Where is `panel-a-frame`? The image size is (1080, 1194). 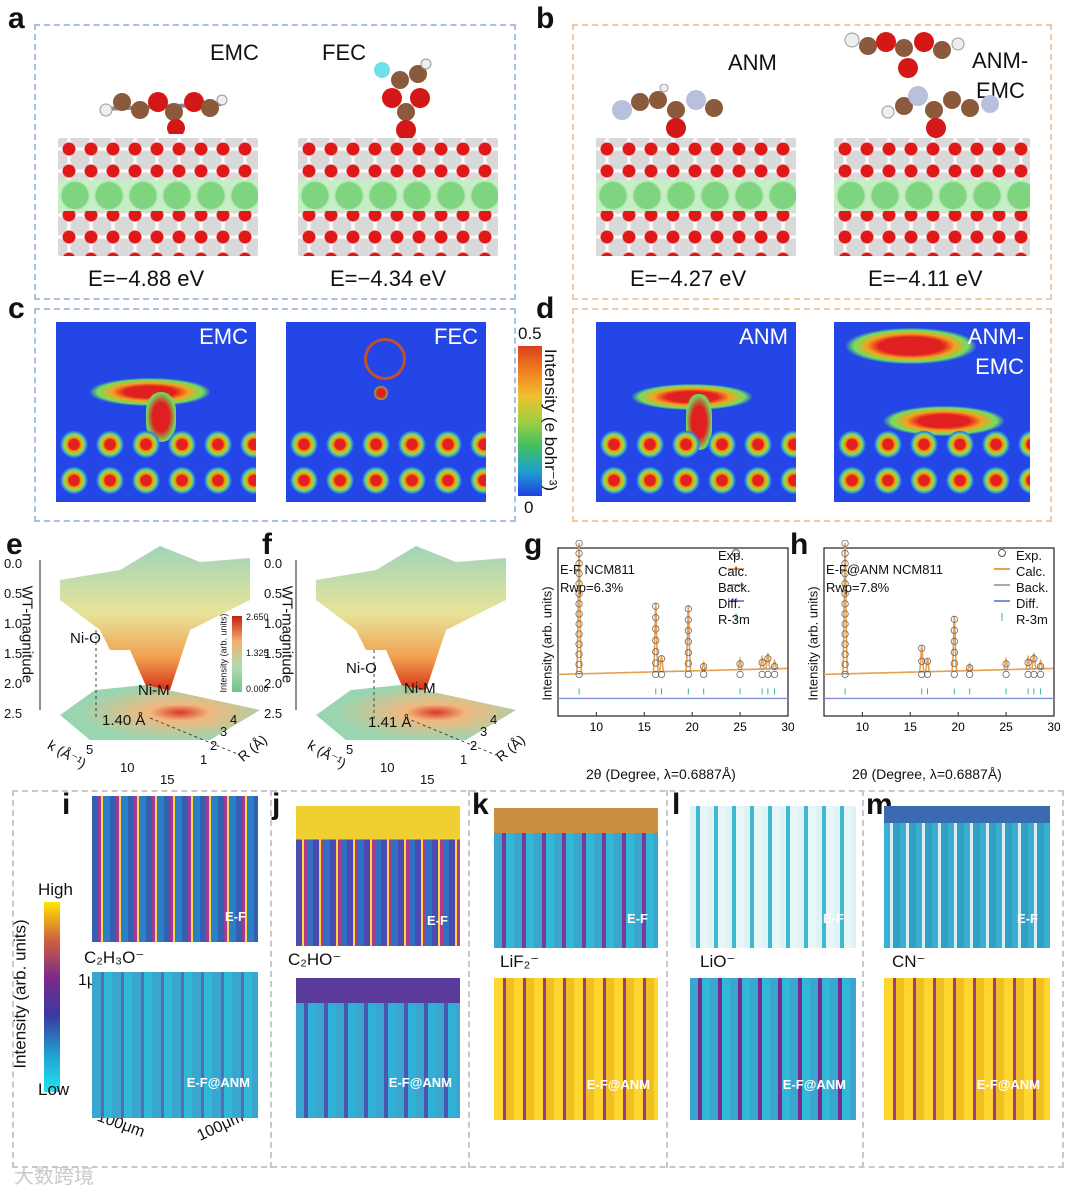 panel-a-frame is located at coordinates (275, 162).